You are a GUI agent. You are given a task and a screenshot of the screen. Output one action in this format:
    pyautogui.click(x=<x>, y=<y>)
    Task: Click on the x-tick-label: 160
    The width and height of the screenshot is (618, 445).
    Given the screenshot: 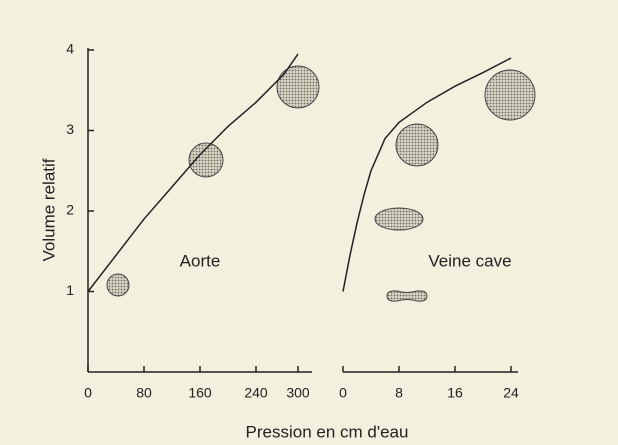 What is the action you would take?
    pyautogui.click(x=200, y=393)
    